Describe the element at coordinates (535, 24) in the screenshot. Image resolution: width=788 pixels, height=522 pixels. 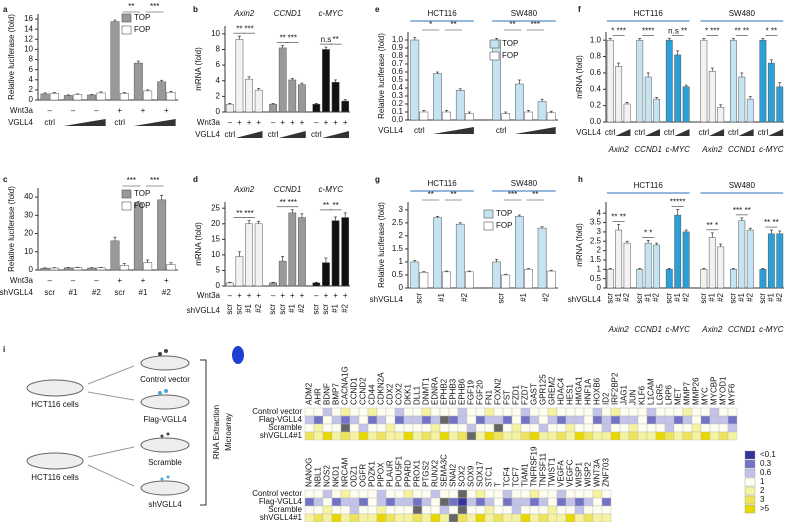
I see `significance: ***` at that location.